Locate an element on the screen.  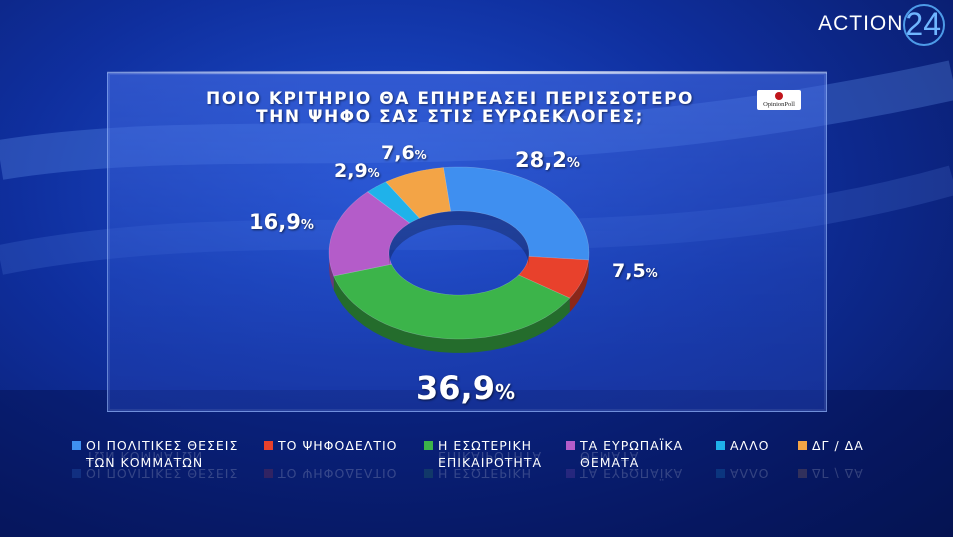
data-label-value-4: 2,9 is located at coordinates (351, 171).